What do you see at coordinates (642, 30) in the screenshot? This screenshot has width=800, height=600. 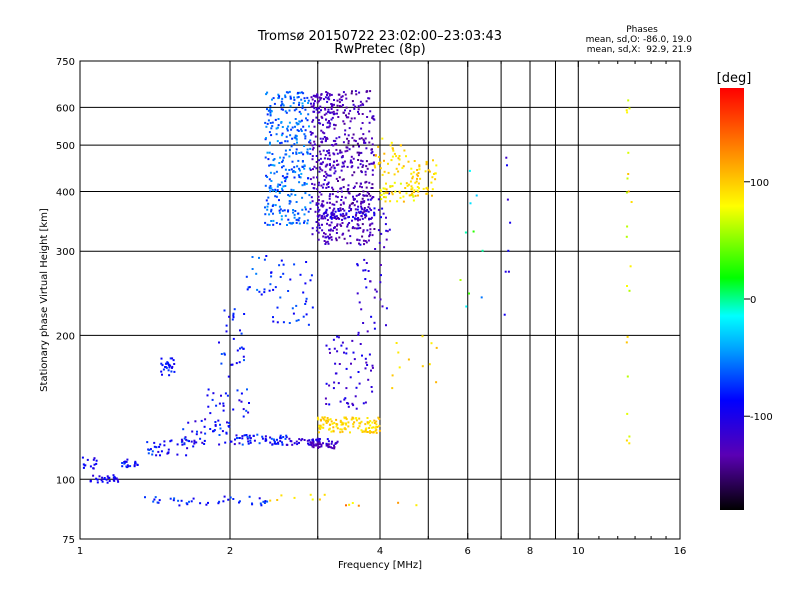 I see `phases-title: Phases` at bounding box center [642, 30].